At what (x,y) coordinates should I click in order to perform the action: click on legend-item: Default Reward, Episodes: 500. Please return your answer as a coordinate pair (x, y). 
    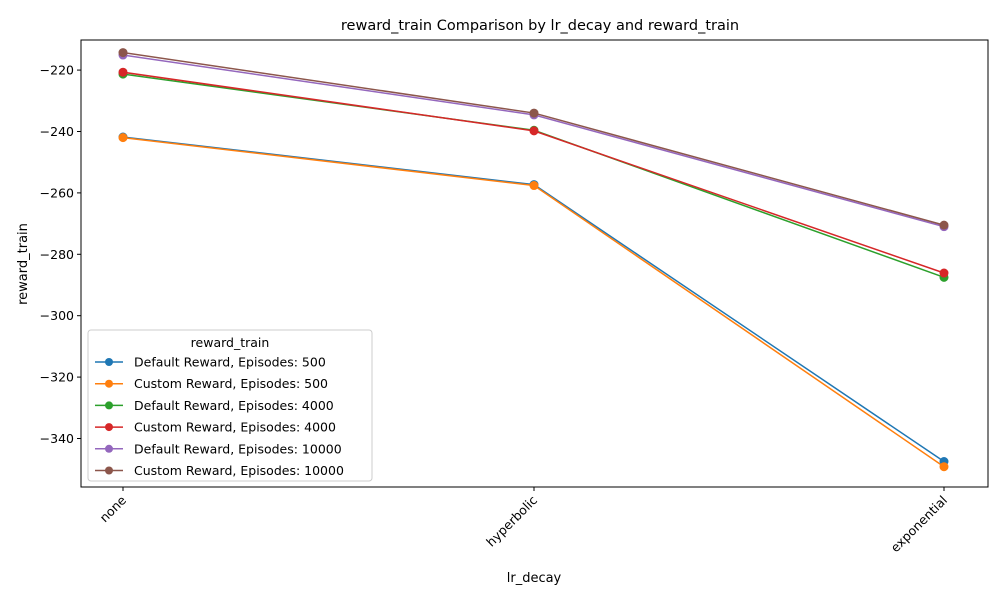
    Looking at the image, I should click on (210, 362).